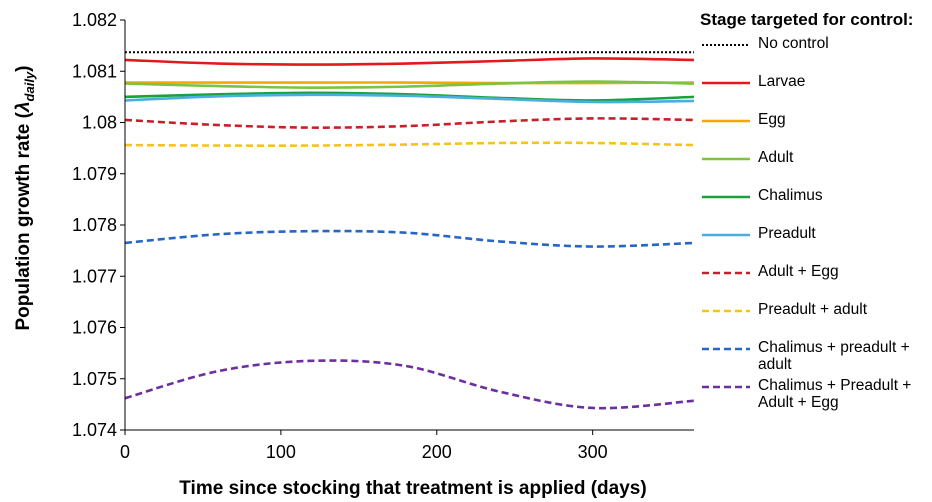 The width and height of the screenshot is (932, 502). Describe the element at coordinates (815, 320) in the screenshot. I see `legend-item-preadult-adult: Preadult + adult` at that location.